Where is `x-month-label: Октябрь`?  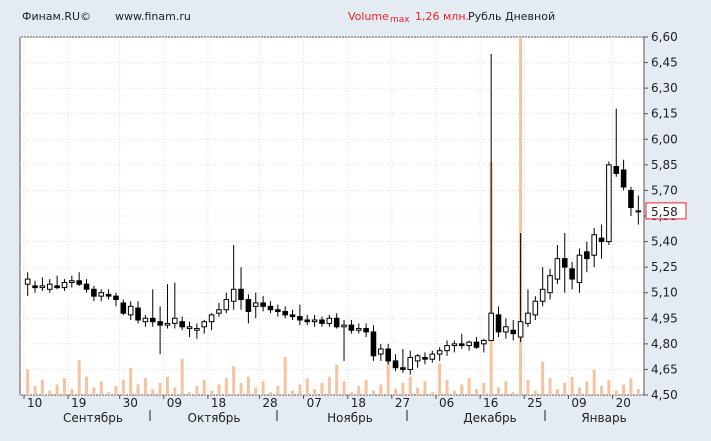 x-month-label: Октябрь is located at coordinates (214, 418).